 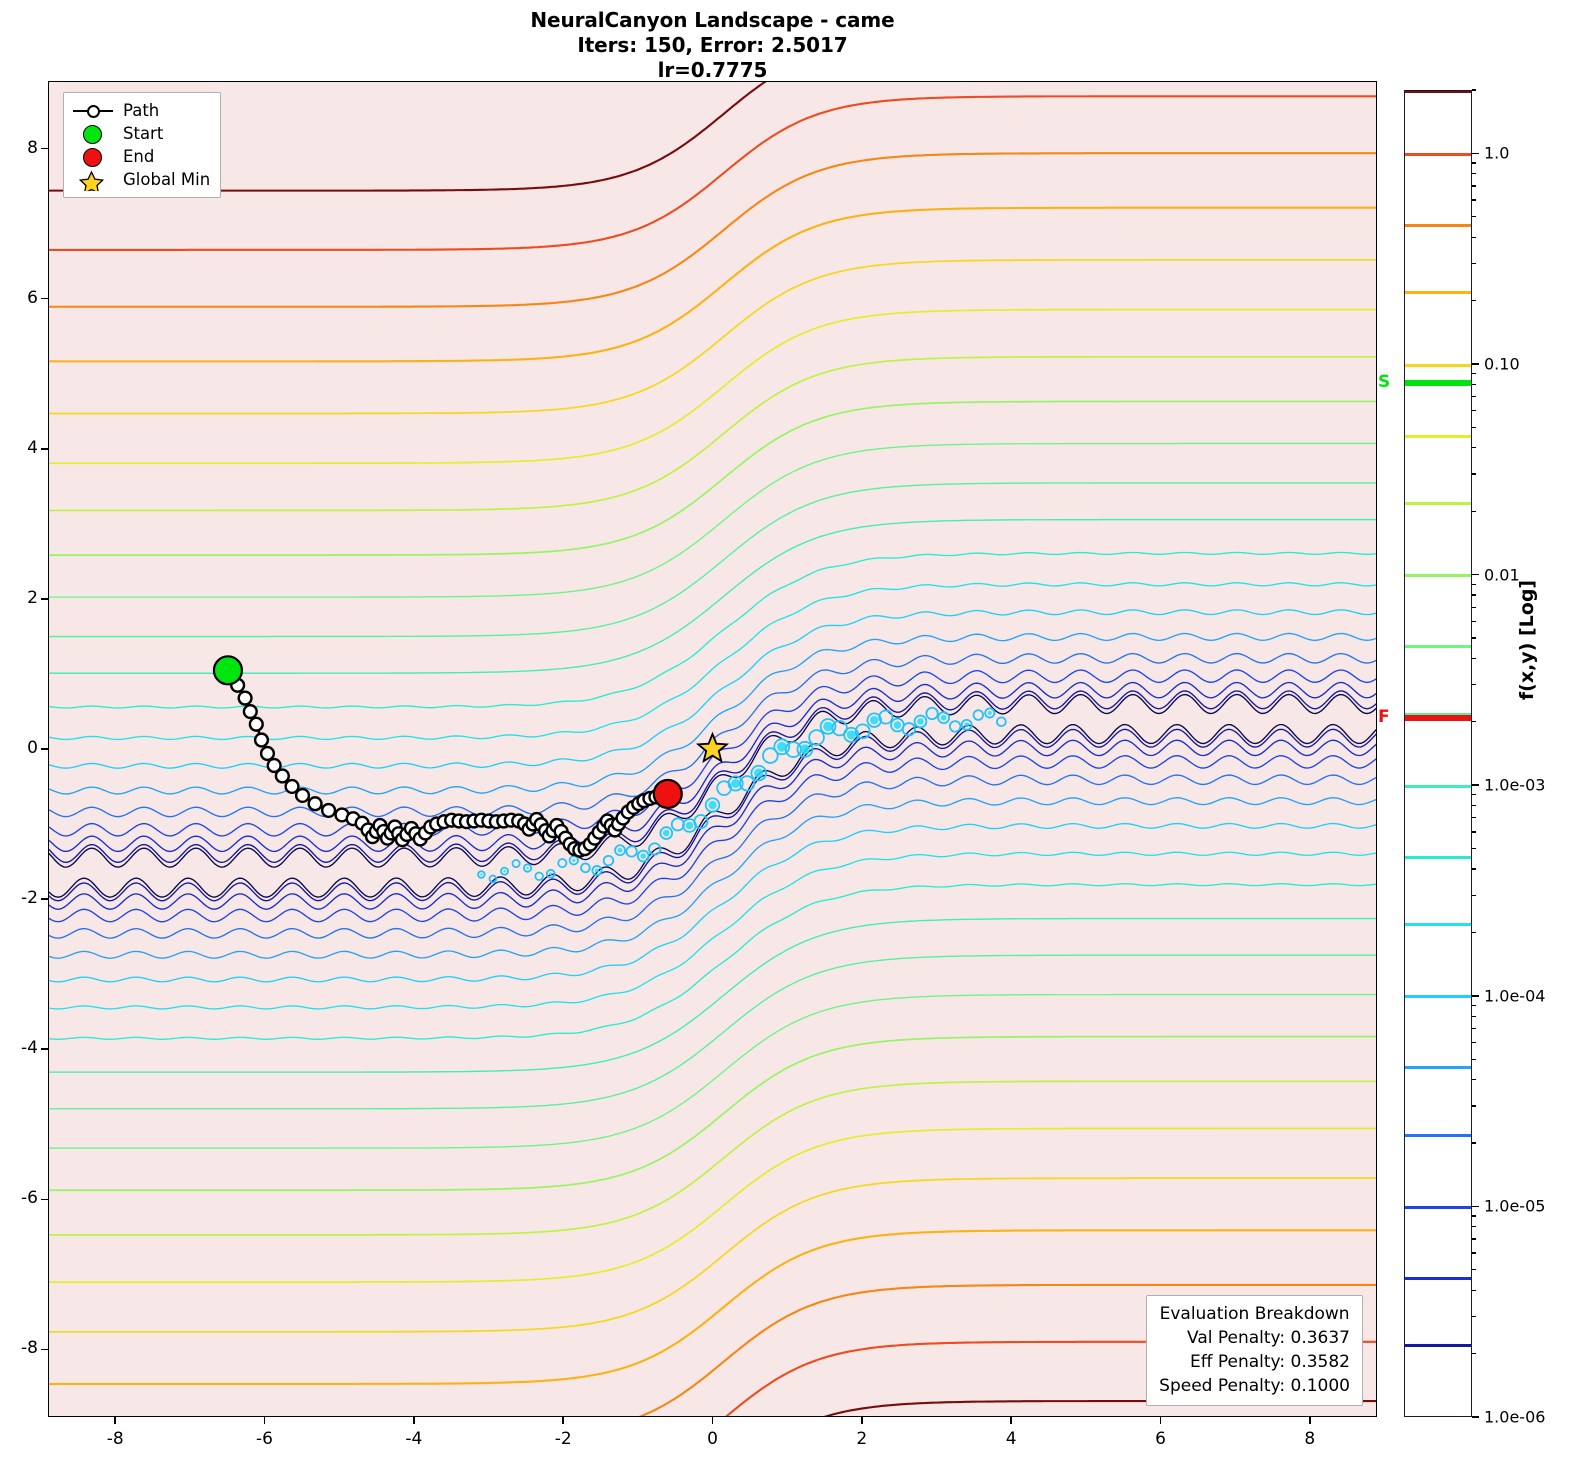 What do you see at coordinates (140, 110) in the screenshot?
I see `legend-item-path: Path` at bounding box center [140, 110].